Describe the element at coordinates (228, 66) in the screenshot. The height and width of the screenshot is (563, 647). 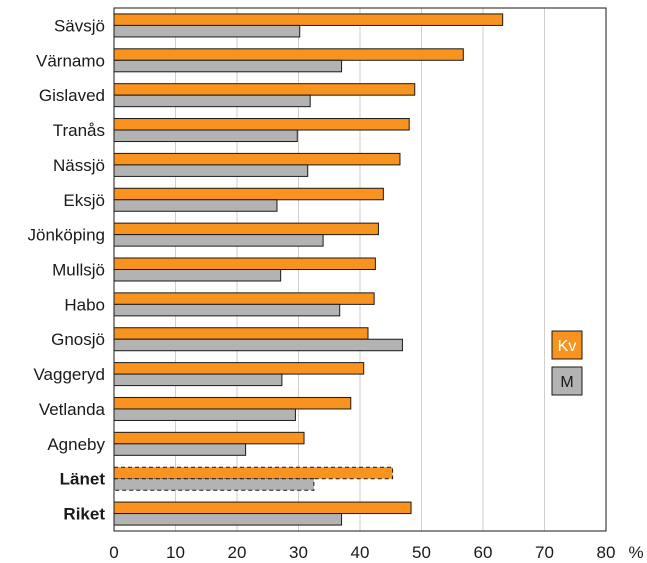
I see `bar-m-varnamo` at that location.